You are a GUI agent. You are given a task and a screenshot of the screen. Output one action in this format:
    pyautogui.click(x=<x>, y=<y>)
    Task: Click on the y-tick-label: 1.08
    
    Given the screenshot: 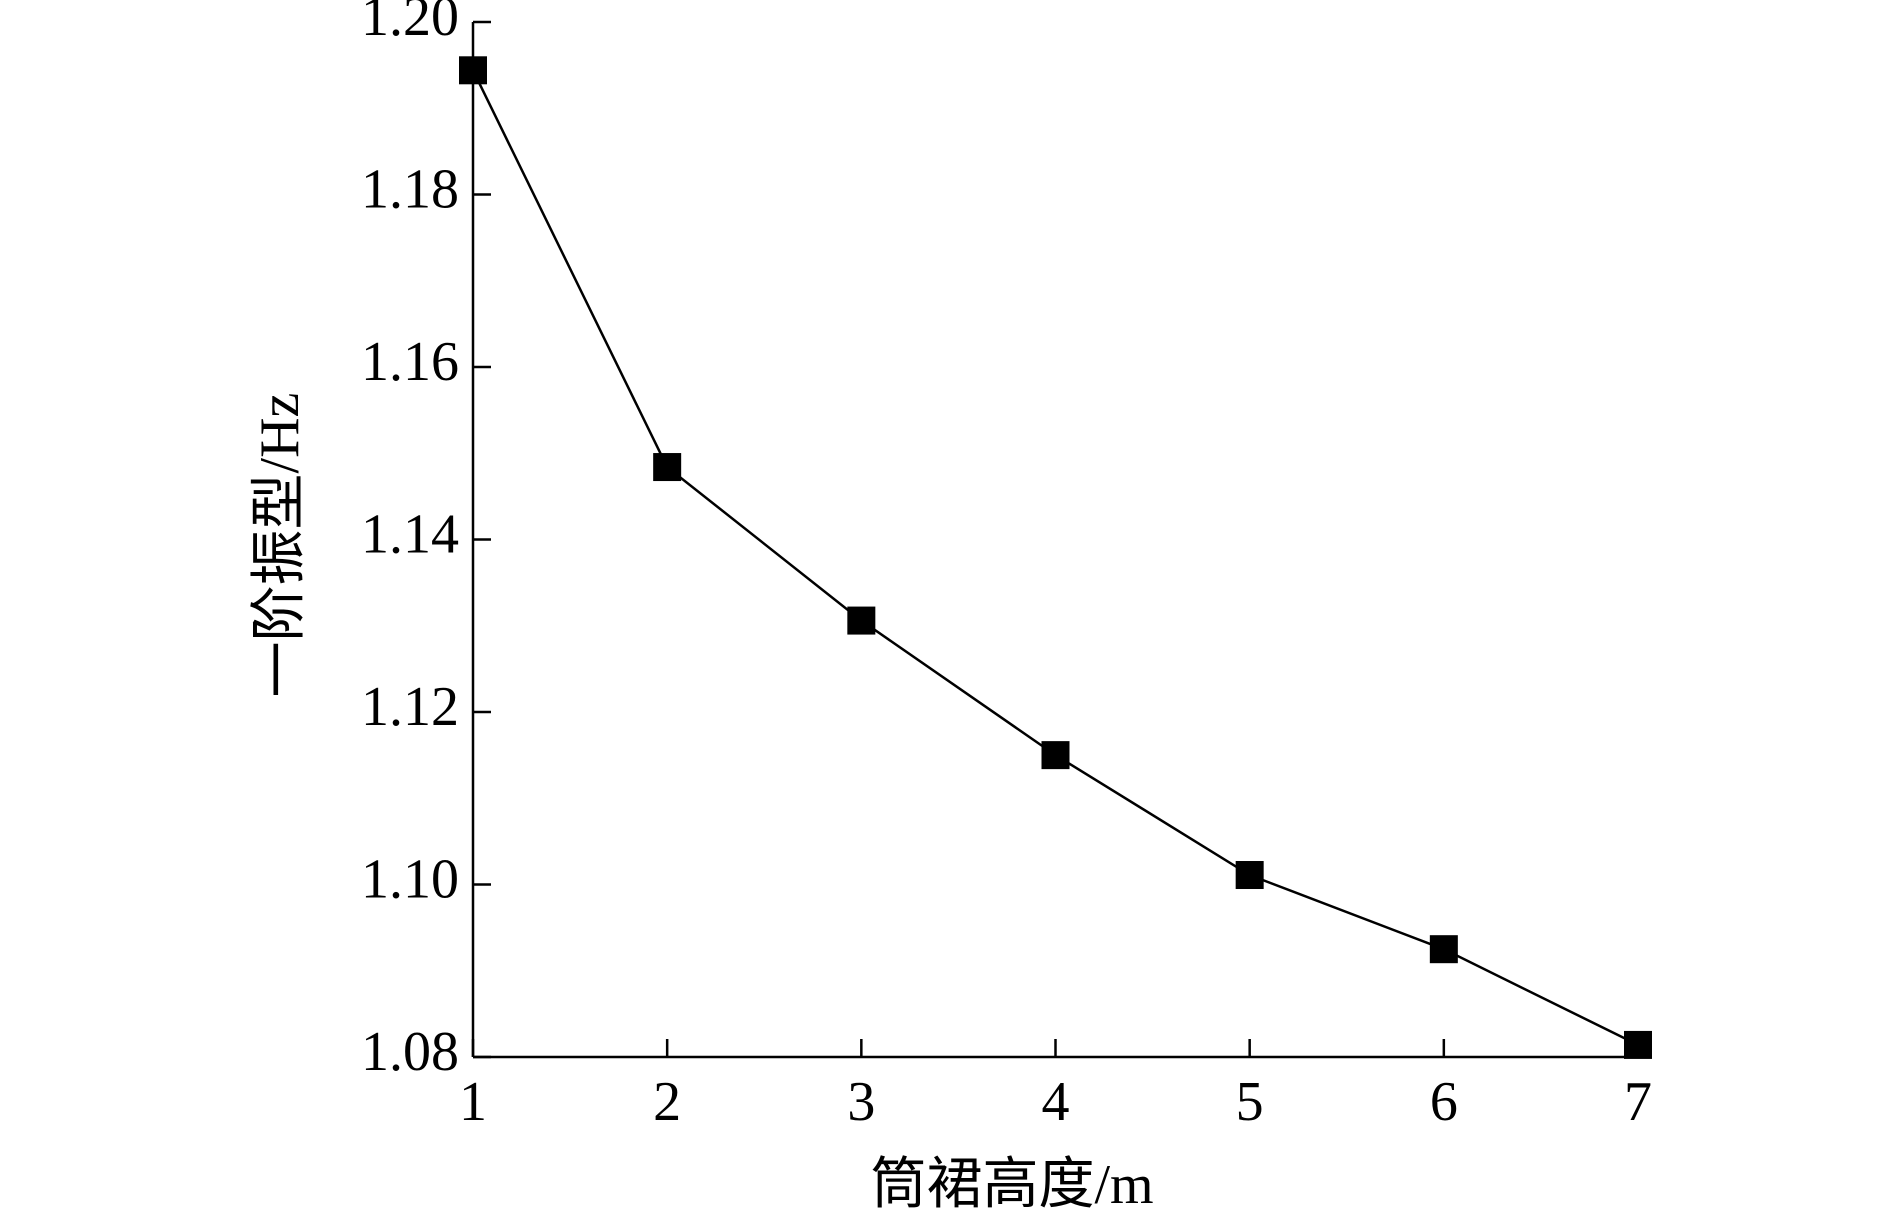 What is the action you would take?
    pyautogui.click(x=410, y=1052)
    